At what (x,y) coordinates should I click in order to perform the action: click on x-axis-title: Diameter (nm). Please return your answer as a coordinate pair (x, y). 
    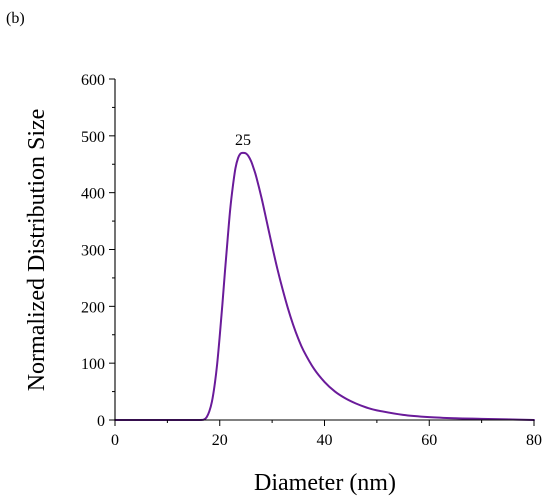
    Looking at the image, I should click on (325, 483).